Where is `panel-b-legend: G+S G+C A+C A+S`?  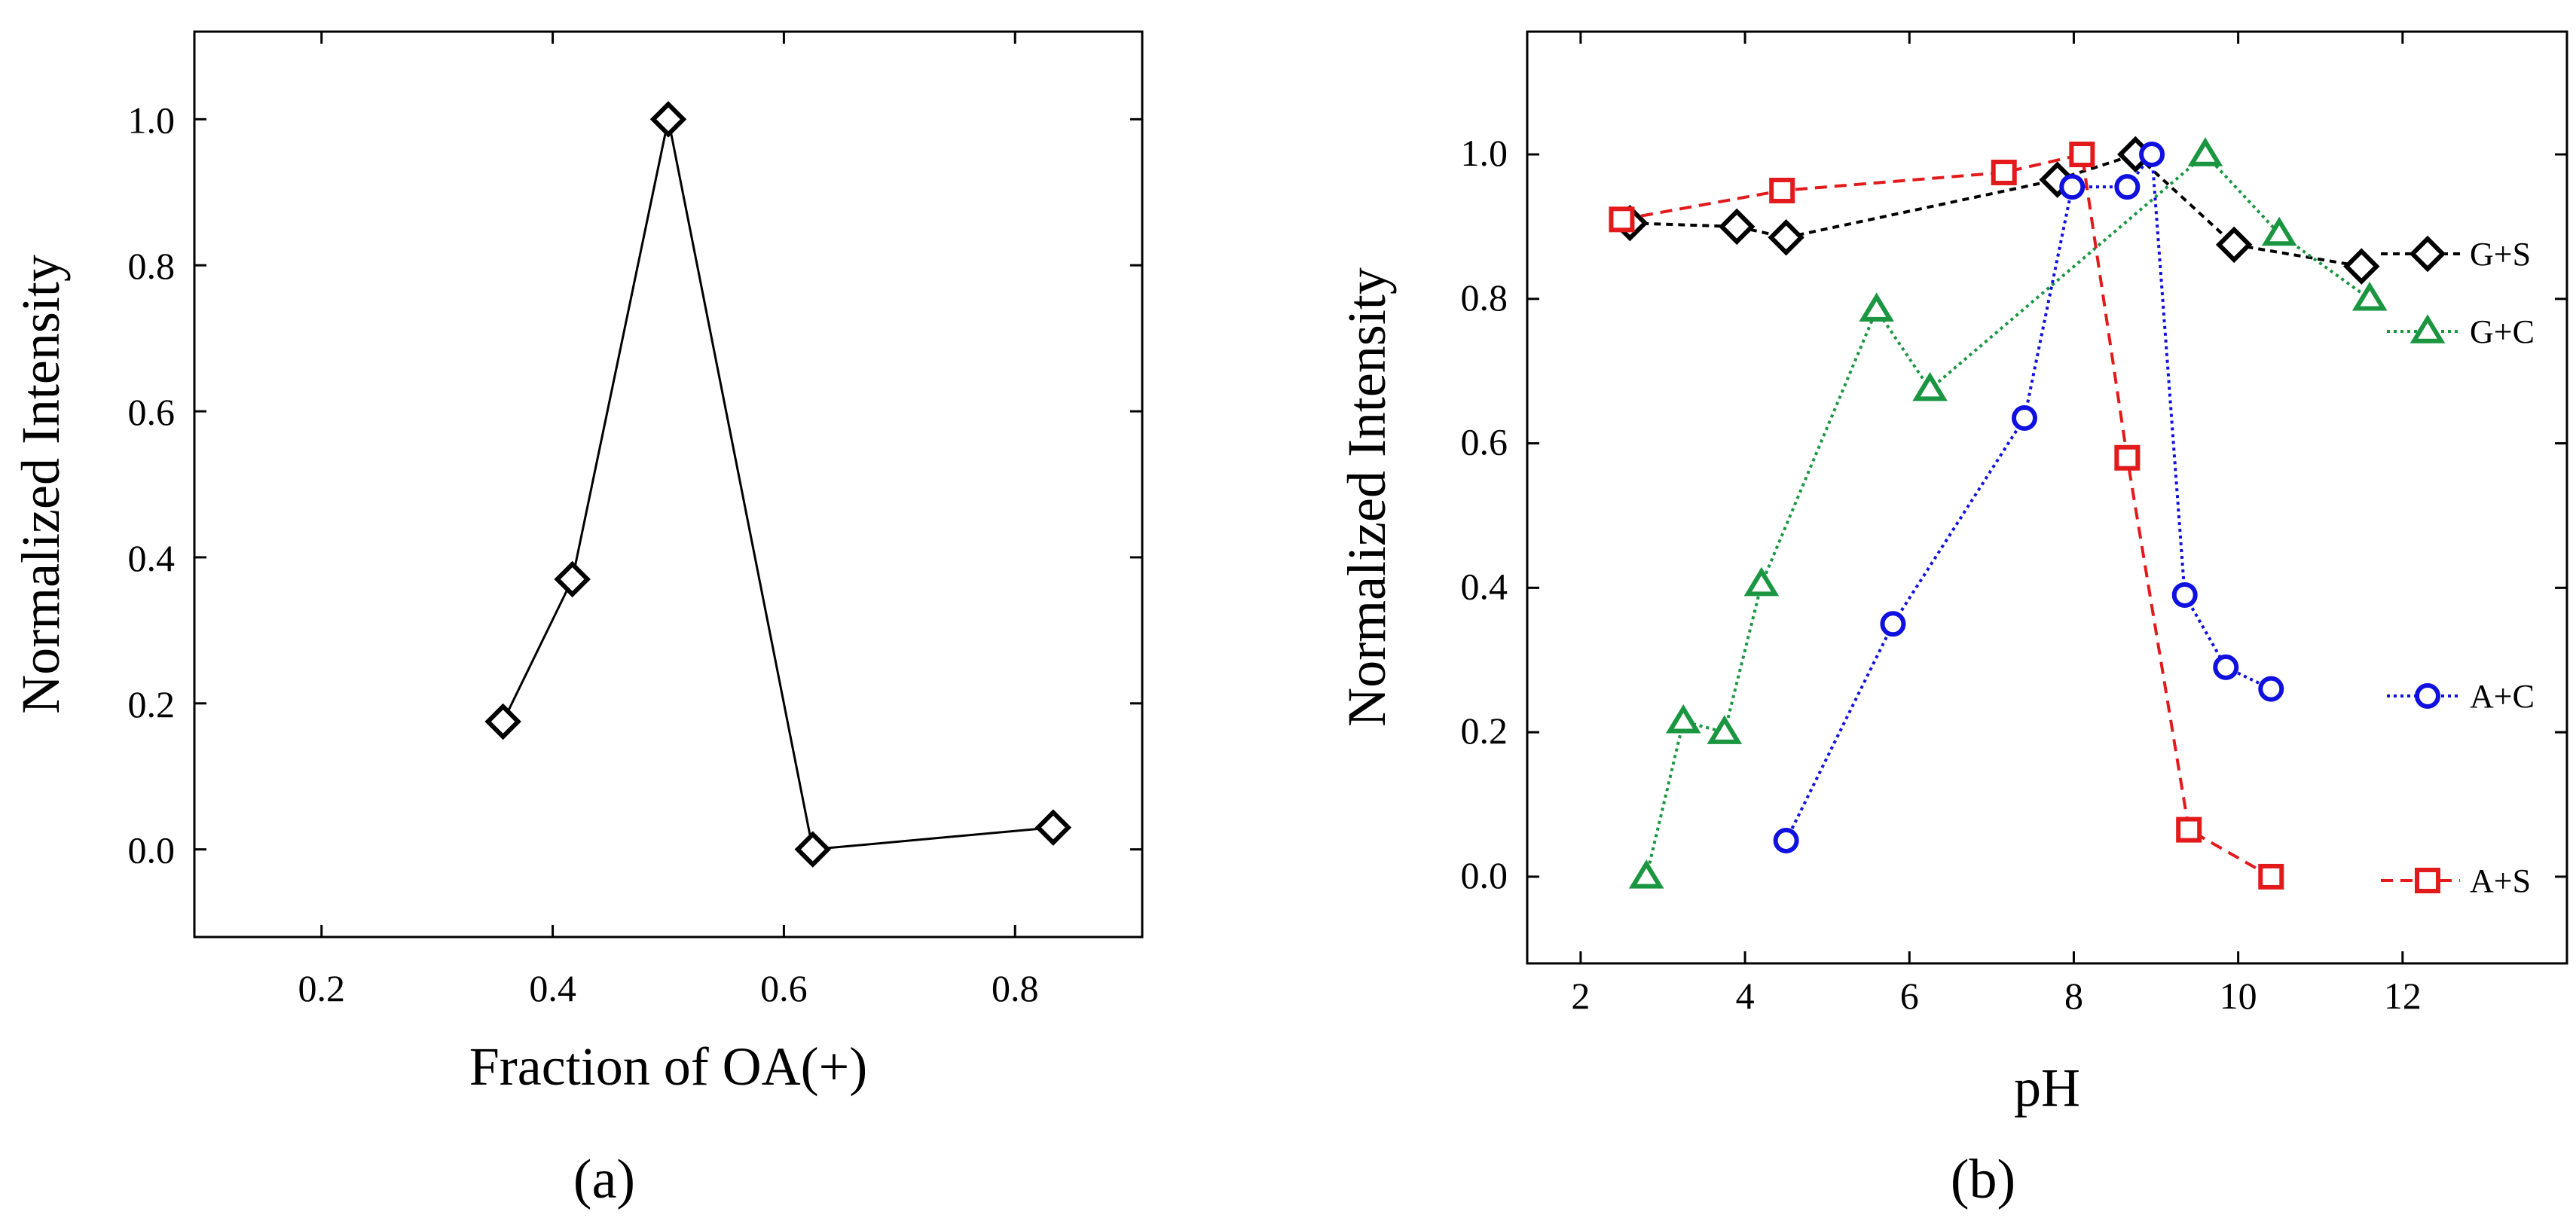
panel-b-legend: G+S G+C A+C A+S is located at coordinates (2458, 567).